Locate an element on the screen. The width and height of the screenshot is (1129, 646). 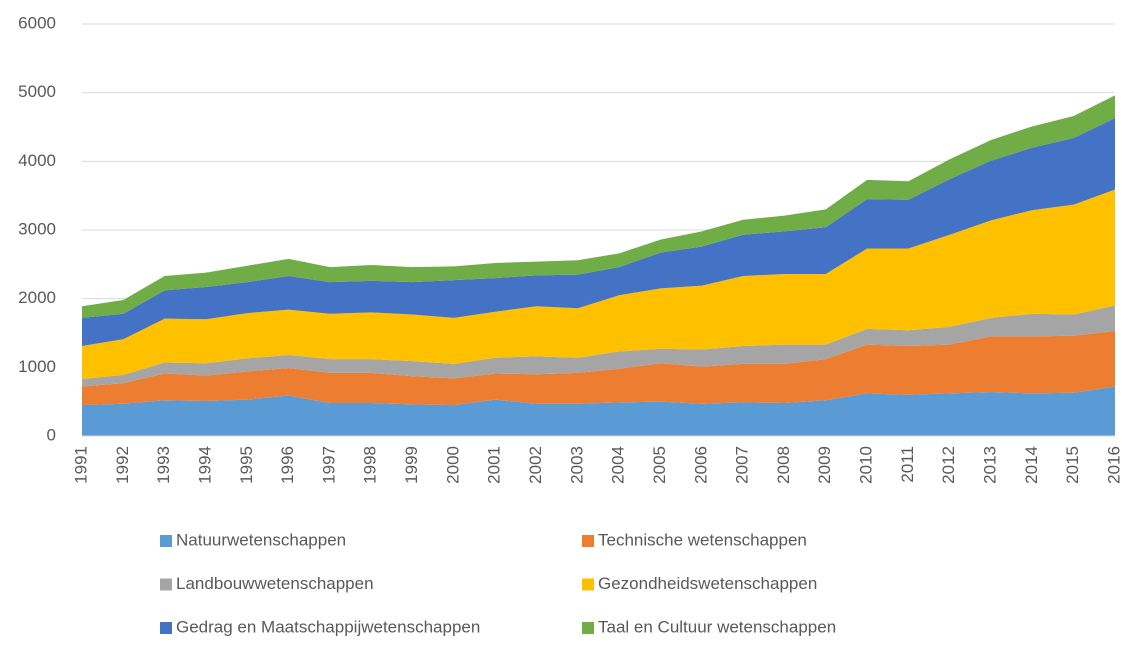
x-tick-label: 1995 is located at coordinates (246, 465).